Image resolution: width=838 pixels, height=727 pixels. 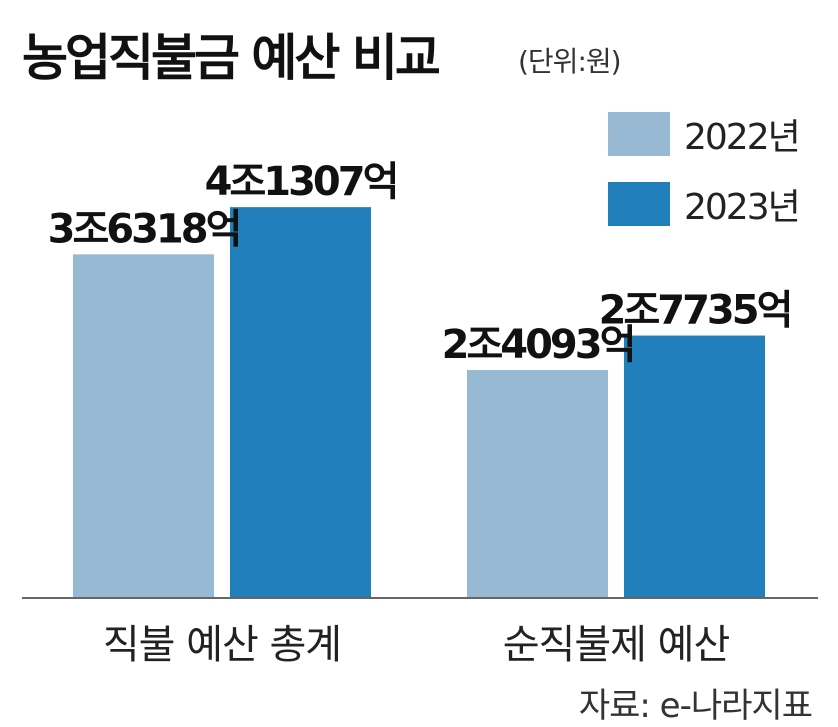 I want to click on value-label-2022년-1: 3조6318억, so click(x=144, y=229).